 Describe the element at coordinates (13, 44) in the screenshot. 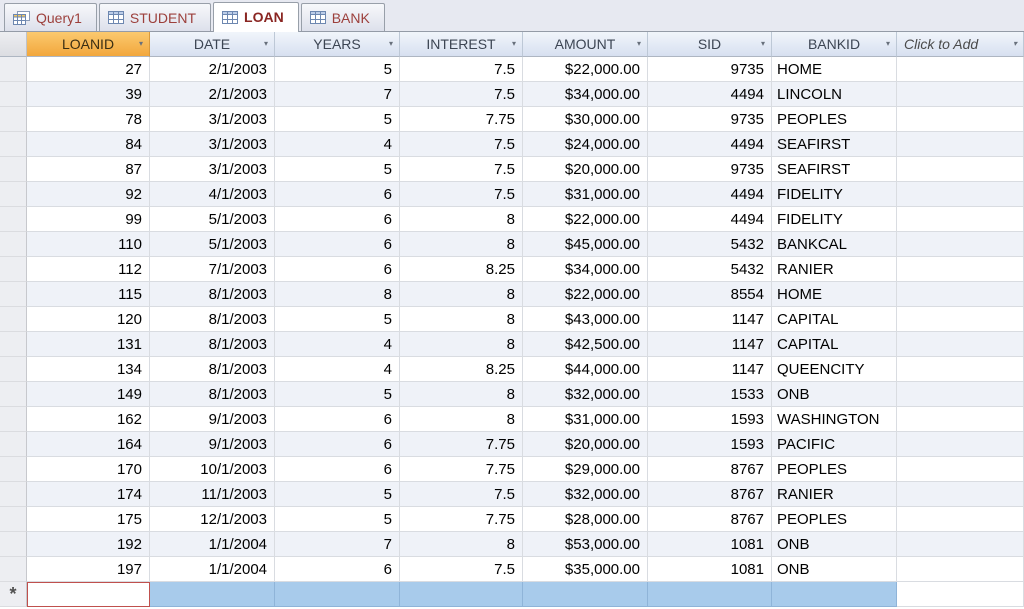

I see `select-all-corner` at that location.